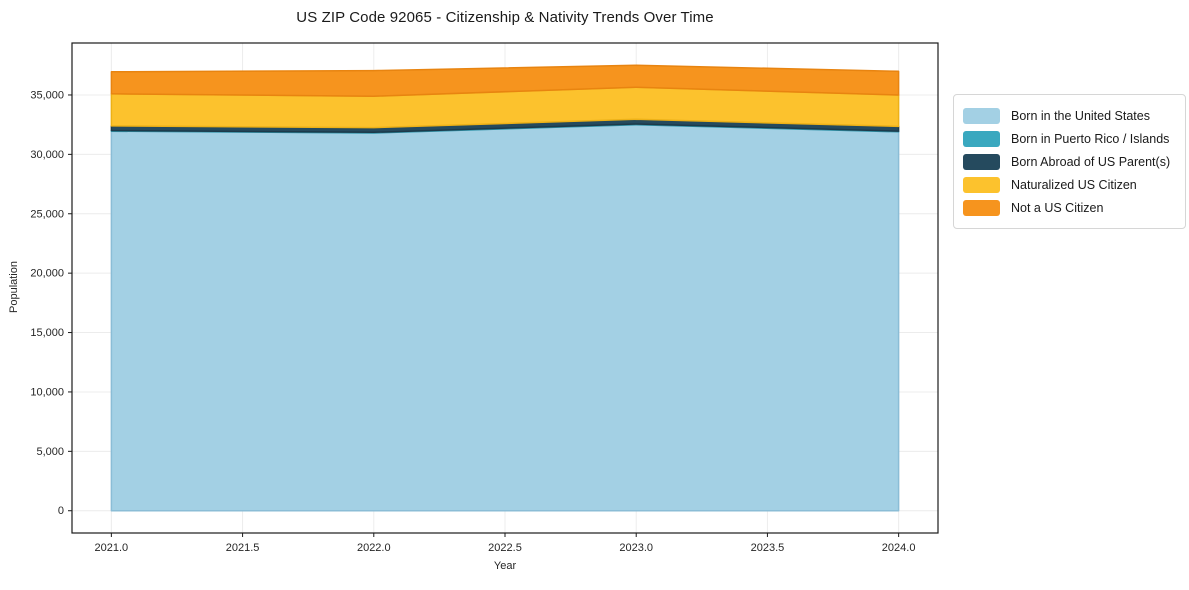 The width and height of the screenshot is (1189, 590). Describe the element at coordinates (1091, 161) in the screenshot. I see `legend-label: Born Abroad of US Parent(s)` at that location.